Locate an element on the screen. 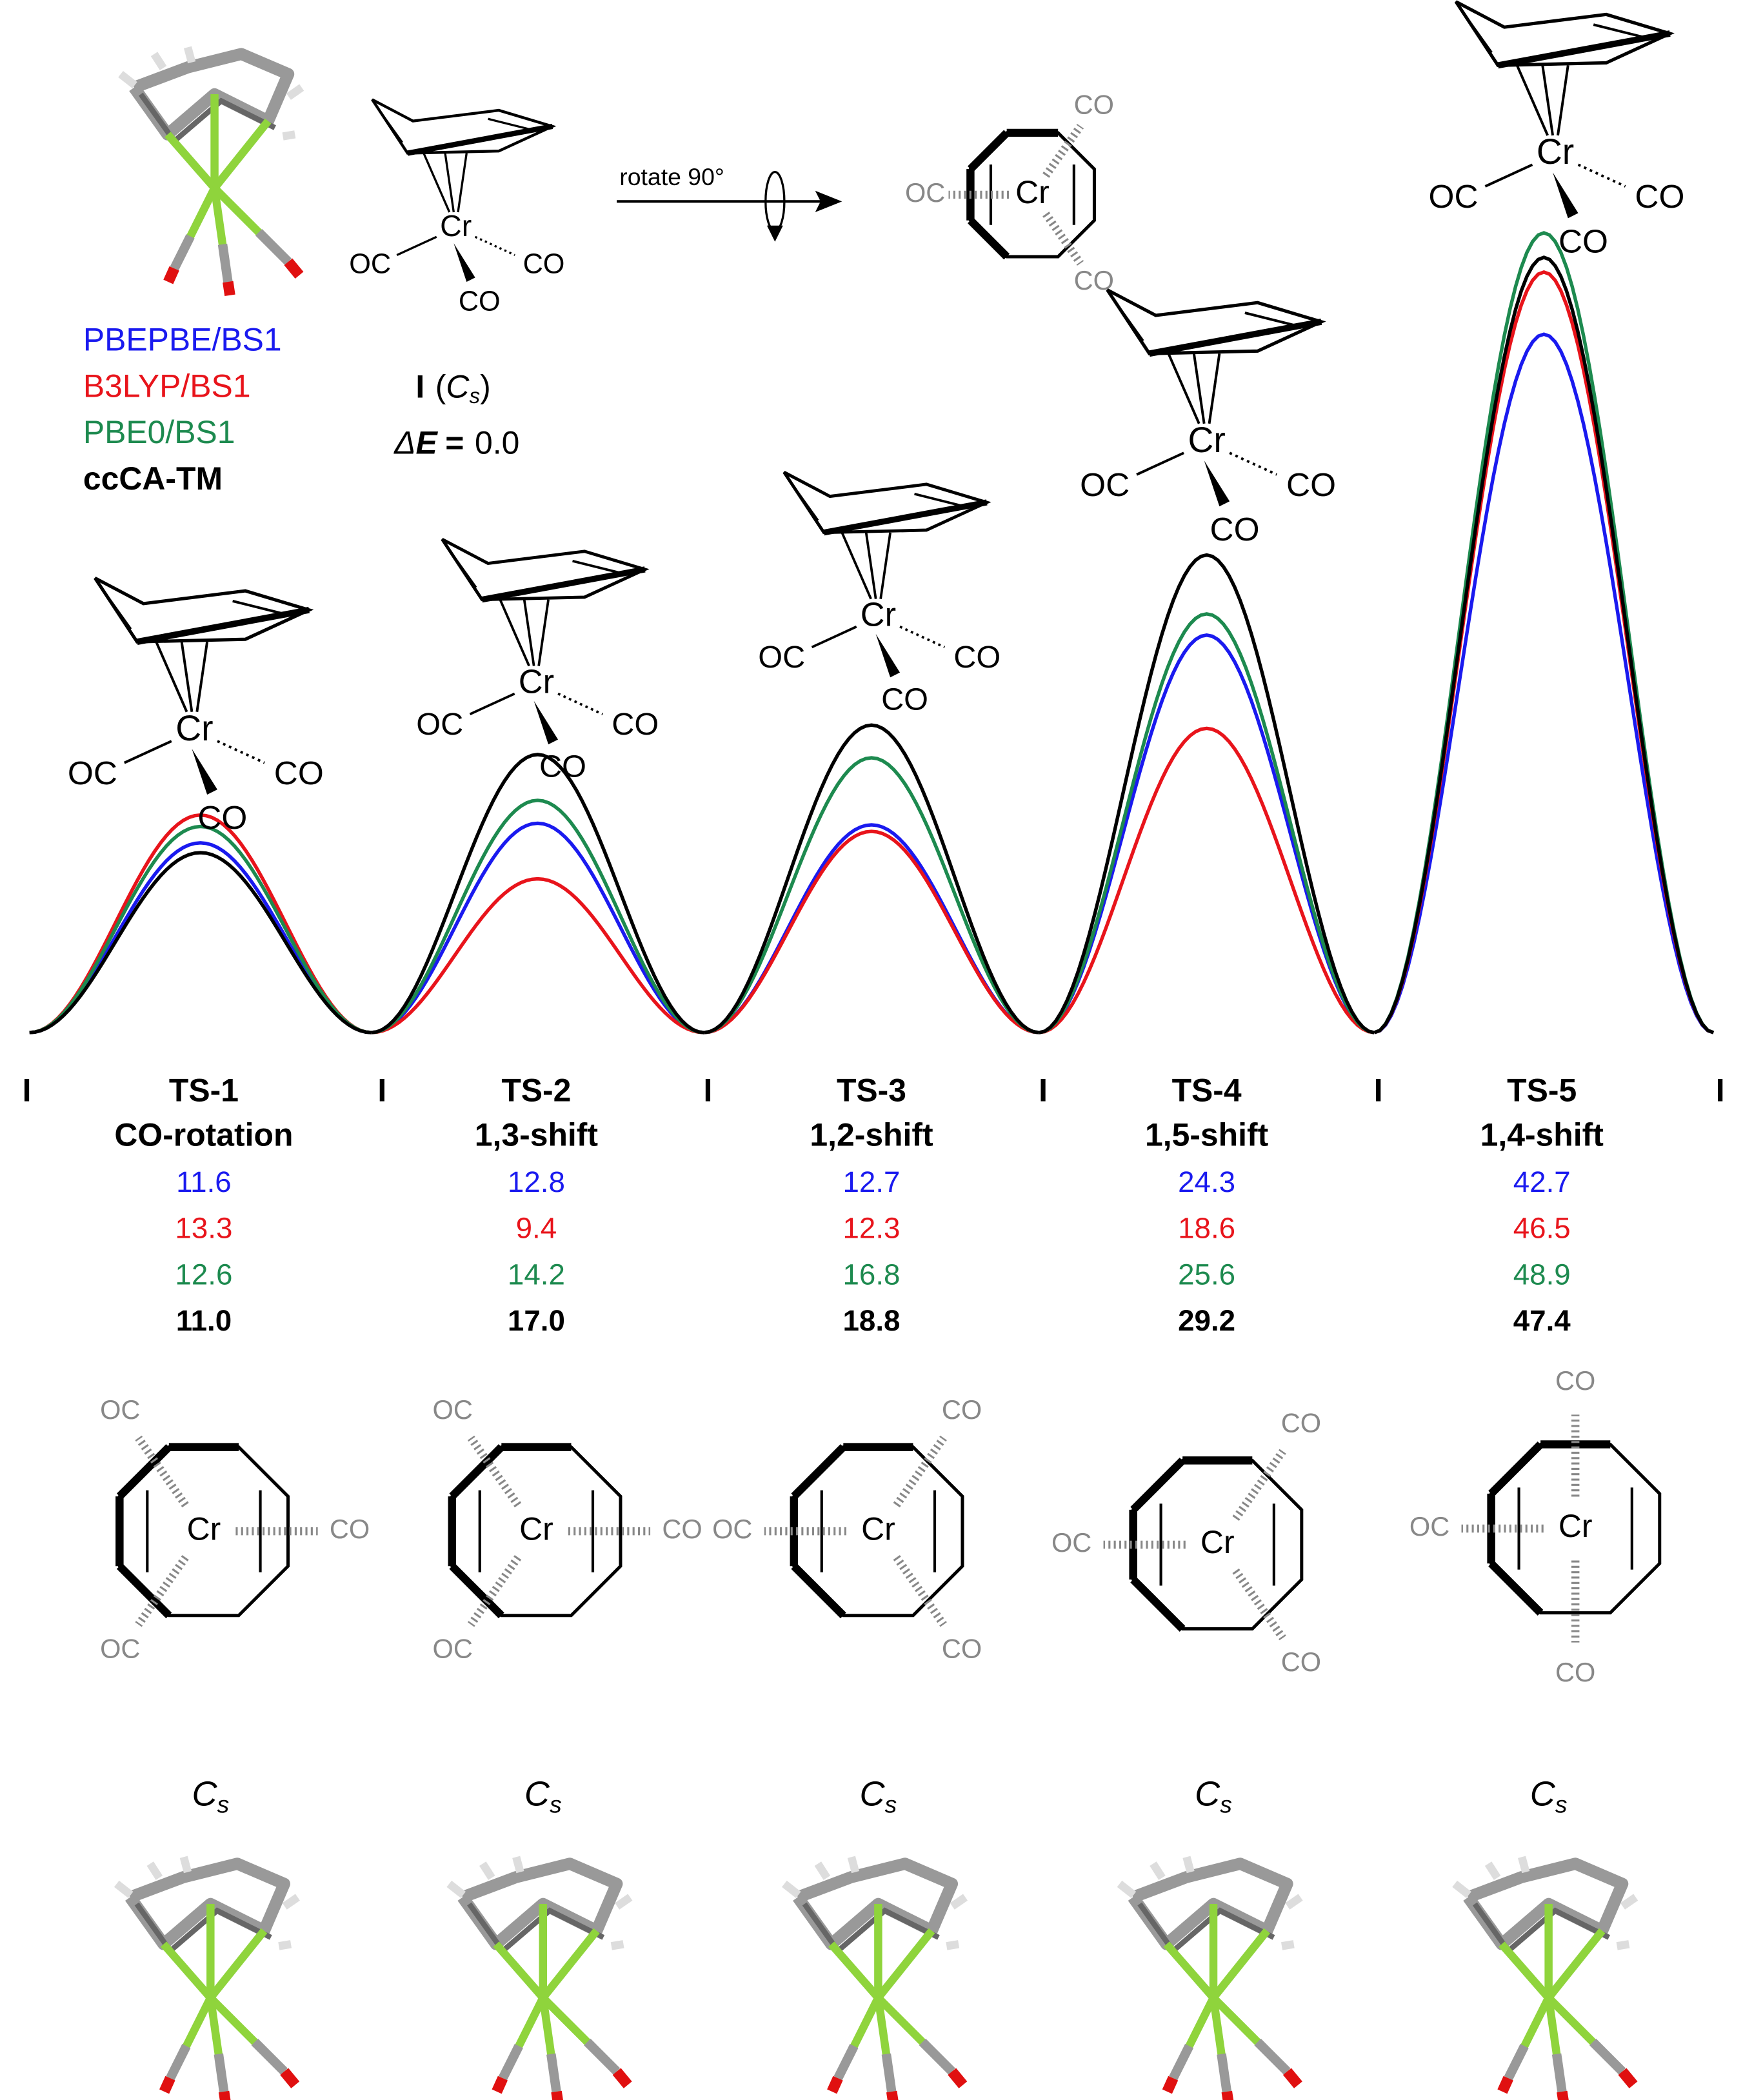  energy-variable: E is located at coordinates (427, 443).